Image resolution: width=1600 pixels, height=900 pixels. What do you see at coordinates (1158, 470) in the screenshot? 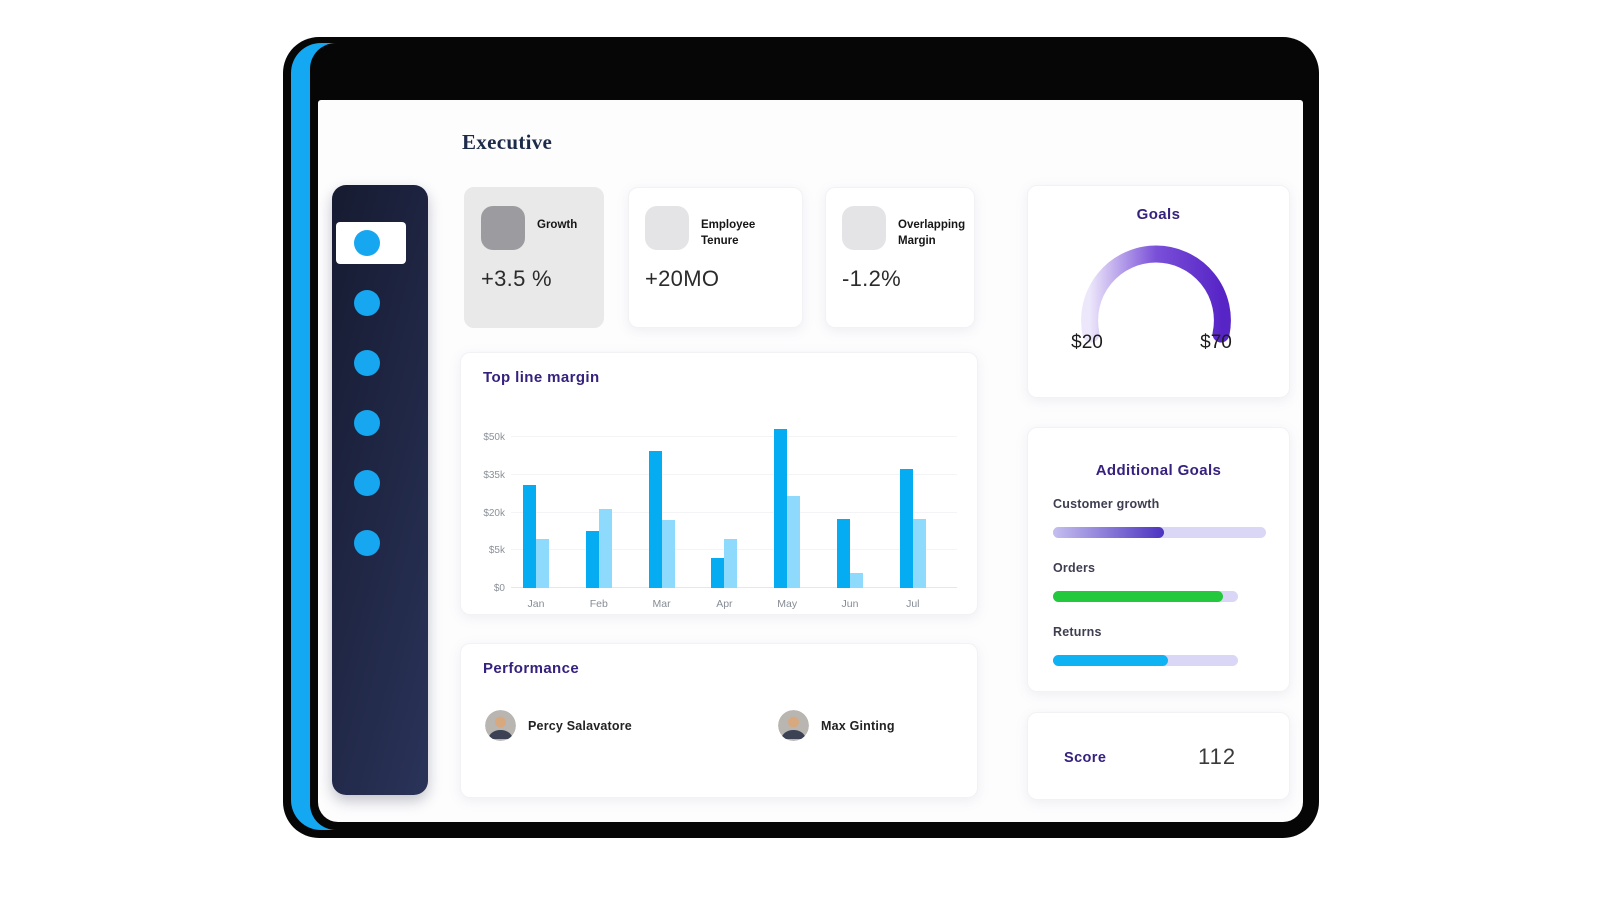
I see `additional-goals-title: Additional Goals` at bounding box center [1158, 470].